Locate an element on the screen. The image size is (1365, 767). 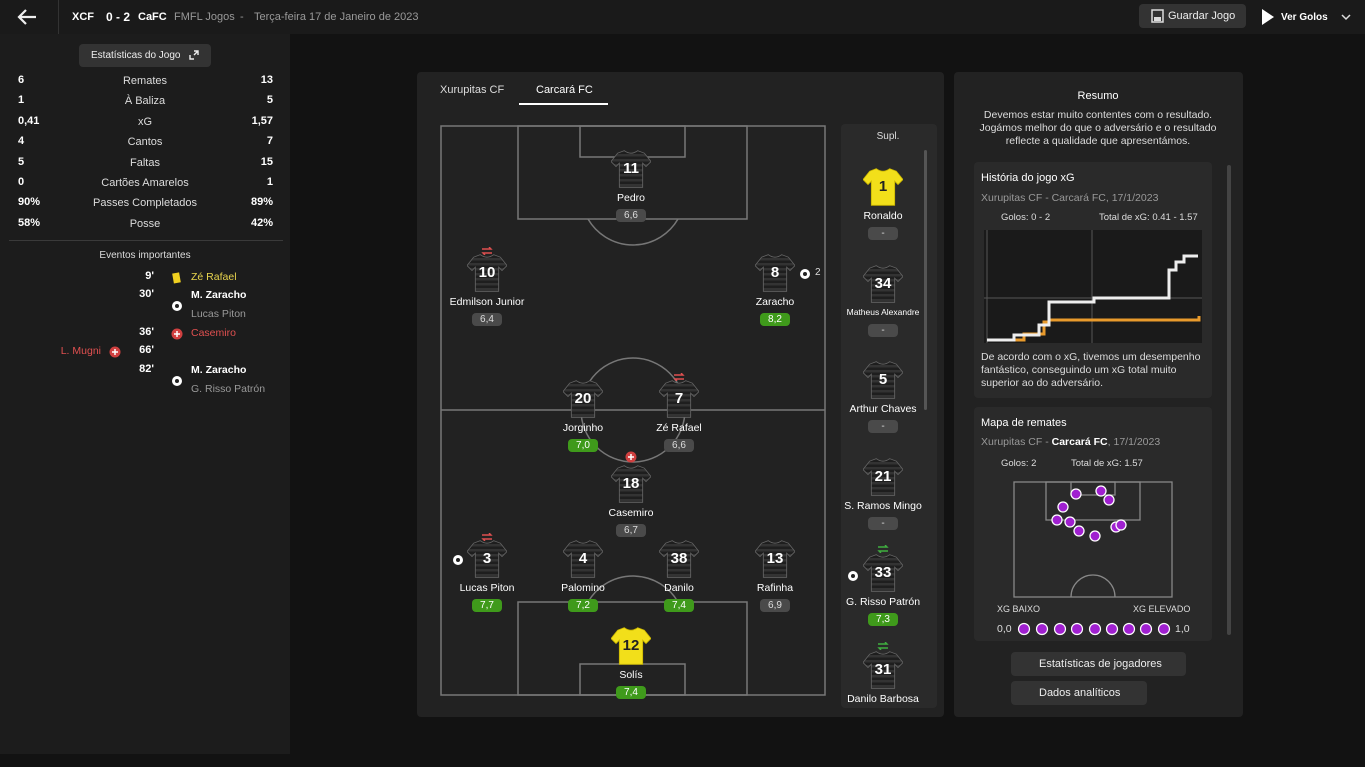
button-label: Estatísticas de jogadores is located at coordinates (1100, 664).